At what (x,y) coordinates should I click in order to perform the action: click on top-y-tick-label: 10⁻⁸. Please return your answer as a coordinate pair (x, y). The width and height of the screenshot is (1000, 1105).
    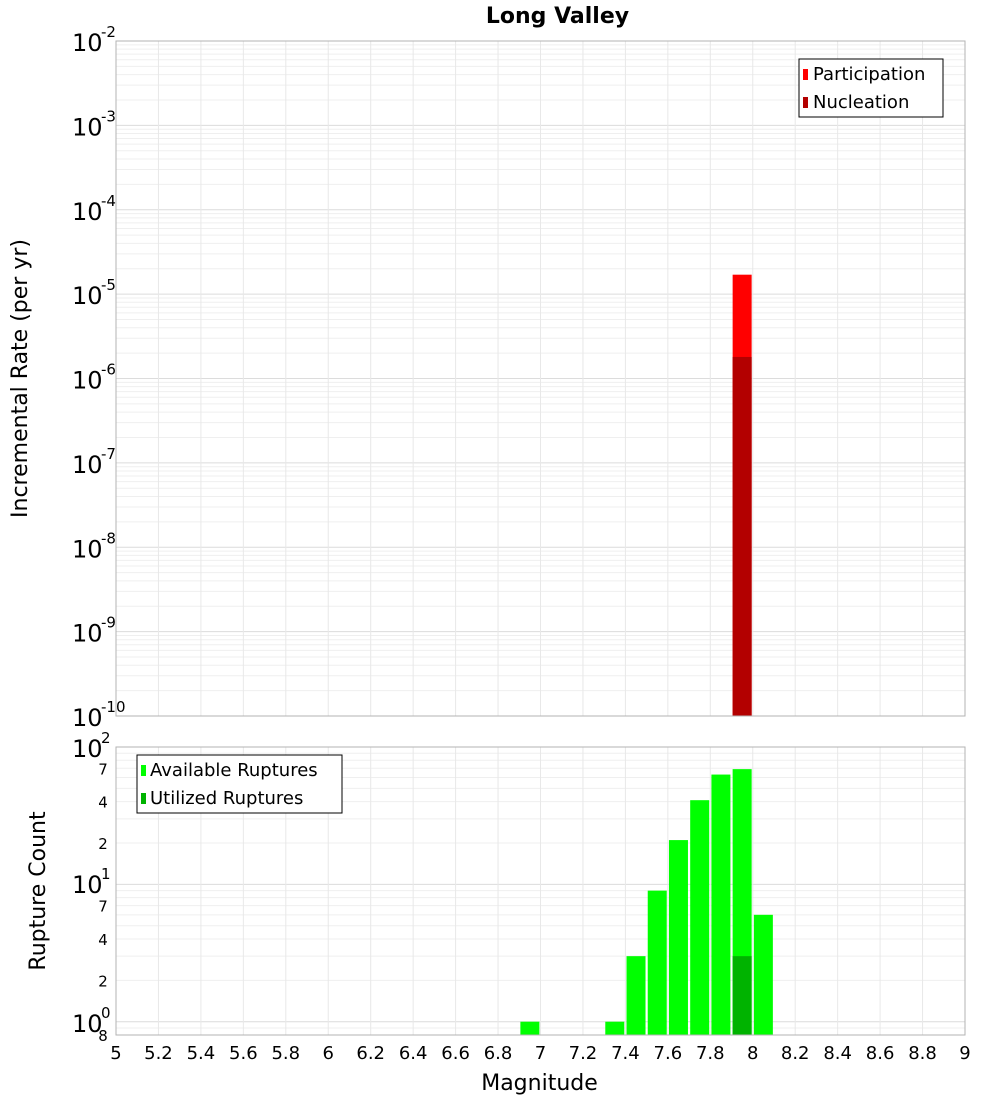
    Looking at the image, I should click on (94, 546).